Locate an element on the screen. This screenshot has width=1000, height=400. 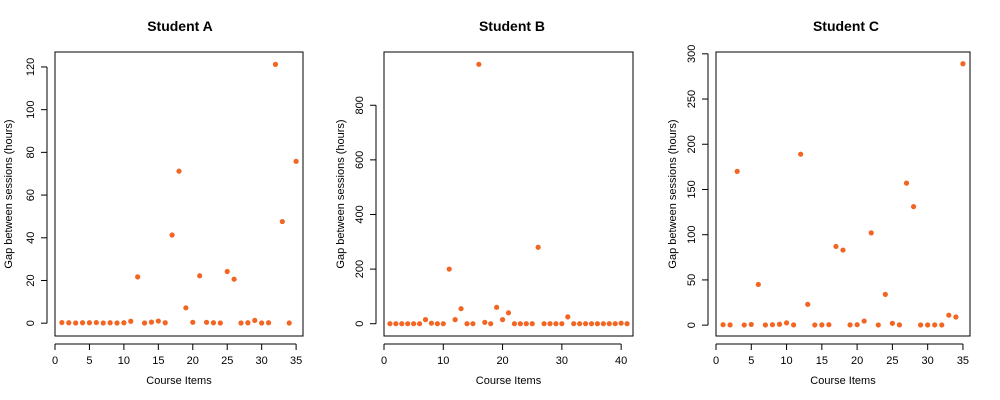
x-tick-label: 40 is located at coordinates (621, 361).